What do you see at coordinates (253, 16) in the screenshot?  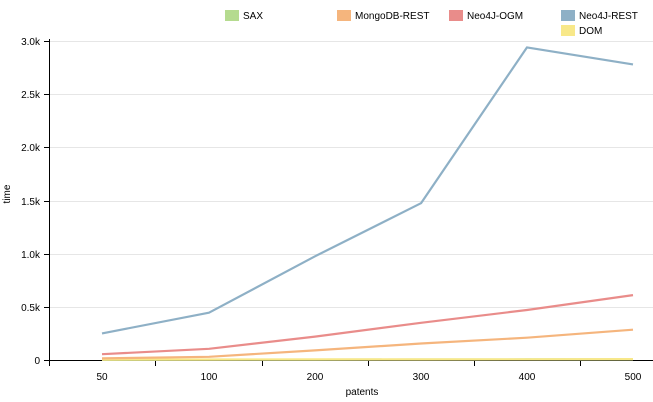 I see `legend-label: SAX` at bounding box center [253, 16].